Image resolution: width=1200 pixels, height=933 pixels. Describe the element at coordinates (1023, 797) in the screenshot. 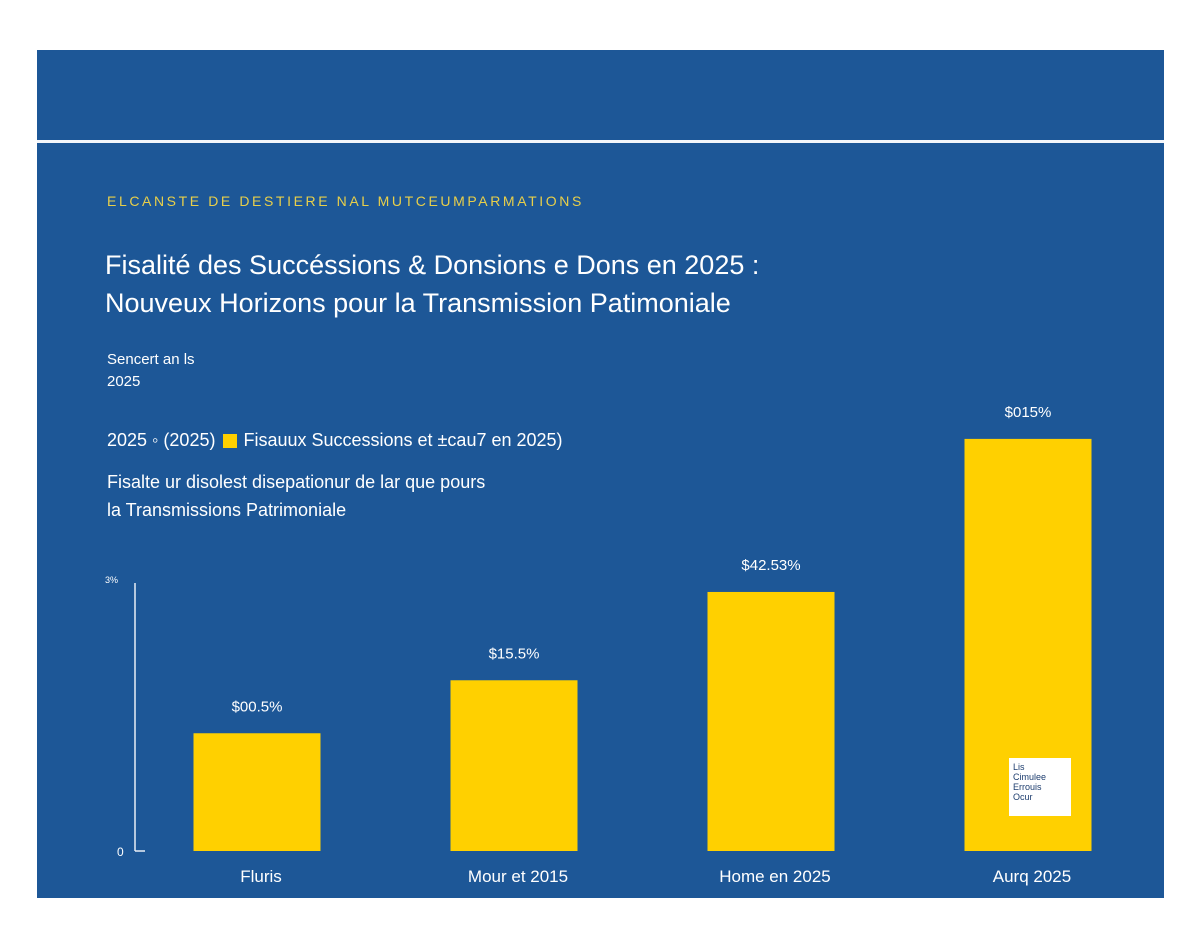

I see `note-line-4: Ocur` at that location.